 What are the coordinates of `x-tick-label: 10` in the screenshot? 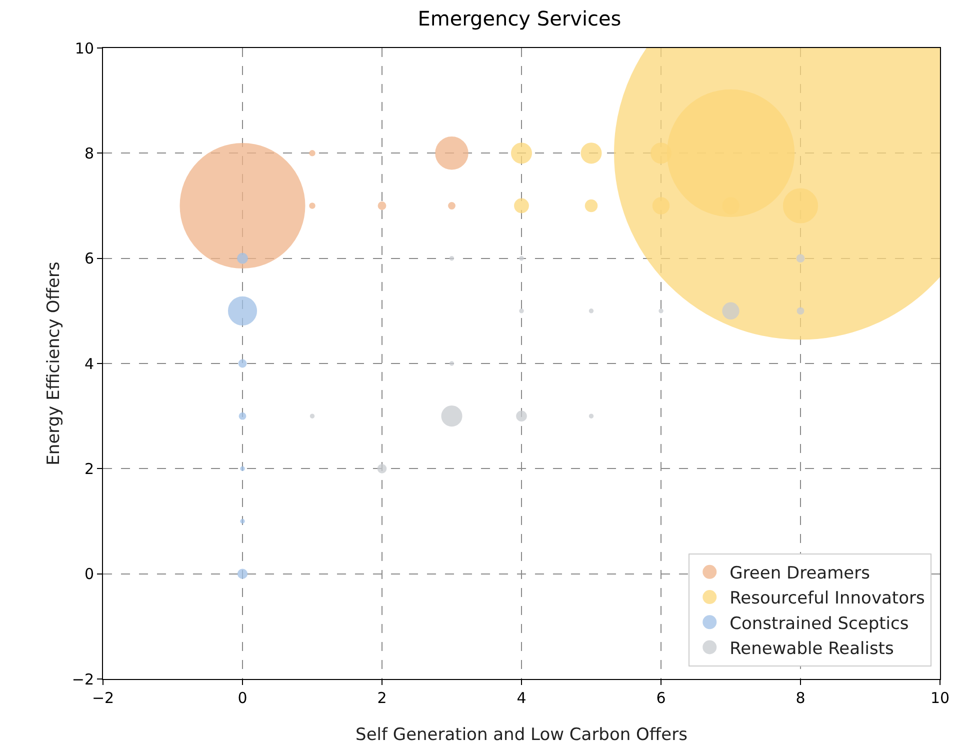 It's located at (940, 698).